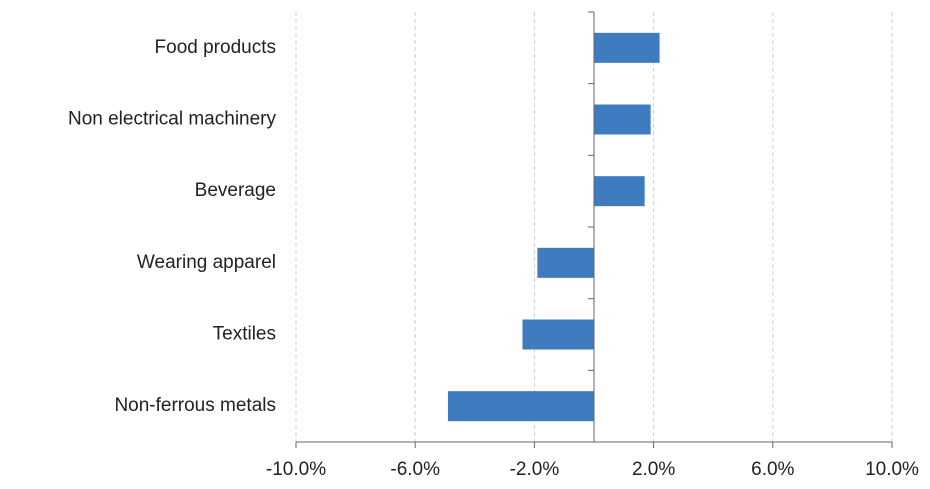 This screenshot has height=489, width=930. What do you see at coordinates (215, 47) in the screenshot?
I see `y-tick-label: Food products` at bounding box center [215, 47].